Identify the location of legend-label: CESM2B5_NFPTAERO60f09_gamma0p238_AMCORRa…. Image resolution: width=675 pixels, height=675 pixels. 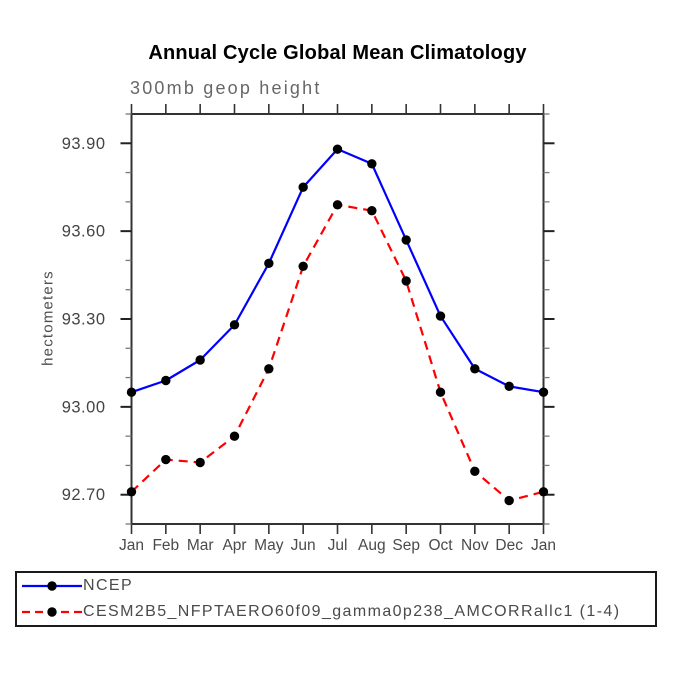
(352, 611).